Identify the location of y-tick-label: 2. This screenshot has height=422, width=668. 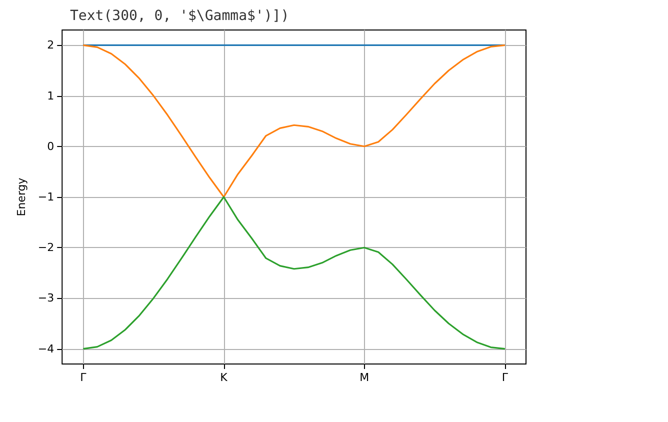
(50, 45).